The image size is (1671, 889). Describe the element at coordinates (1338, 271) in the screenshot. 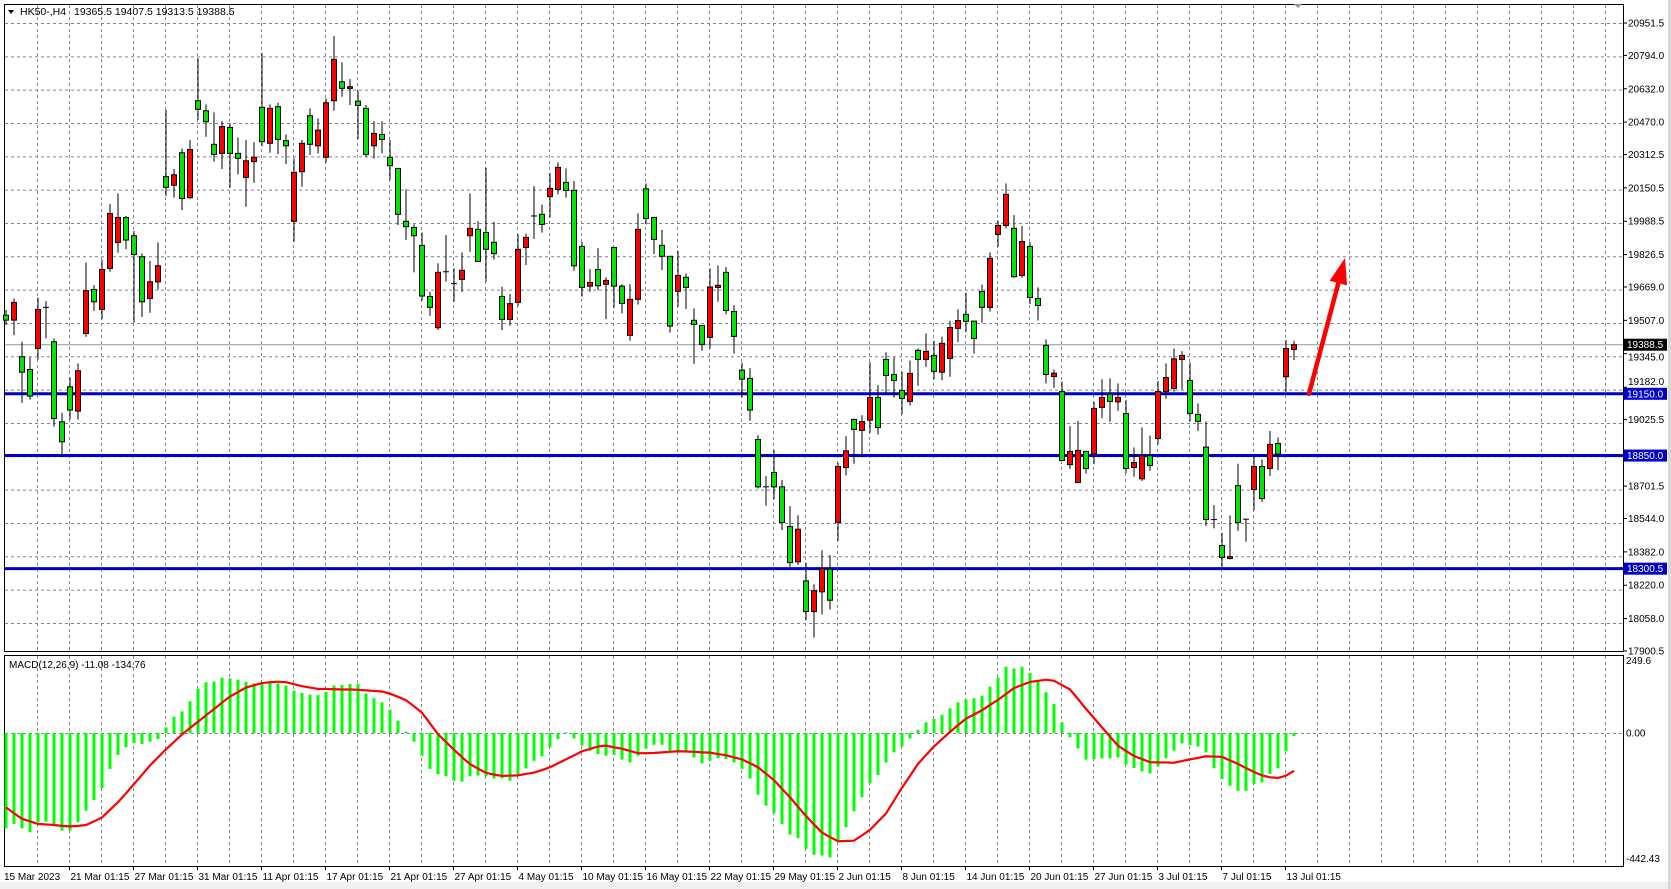

I see `arrow-up-icon` at that location.